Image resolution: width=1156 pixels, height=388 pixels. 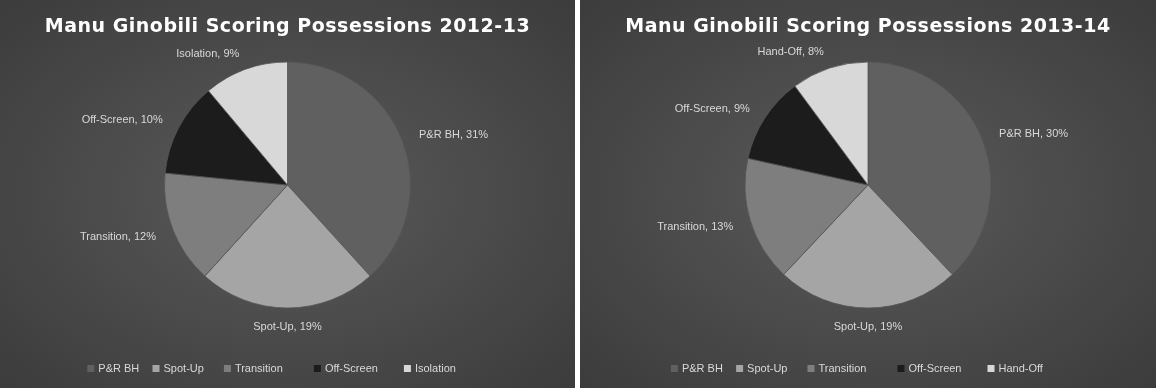 I want to click on chart-title: Manu Ginobili Scoring Possessions 2012-13, so click(x=287, y=25).